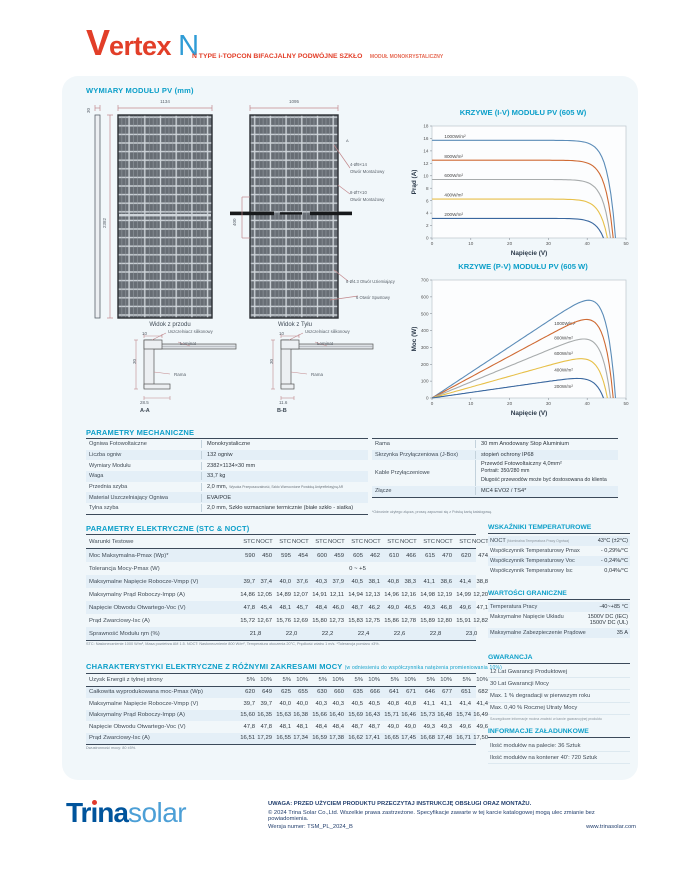 The width and height of the screenshot is (700, 869). What do you see at coordinates (425, 347) in the screenshot?
I see `y-tick-label: 300` at bounding box center [425, 347].